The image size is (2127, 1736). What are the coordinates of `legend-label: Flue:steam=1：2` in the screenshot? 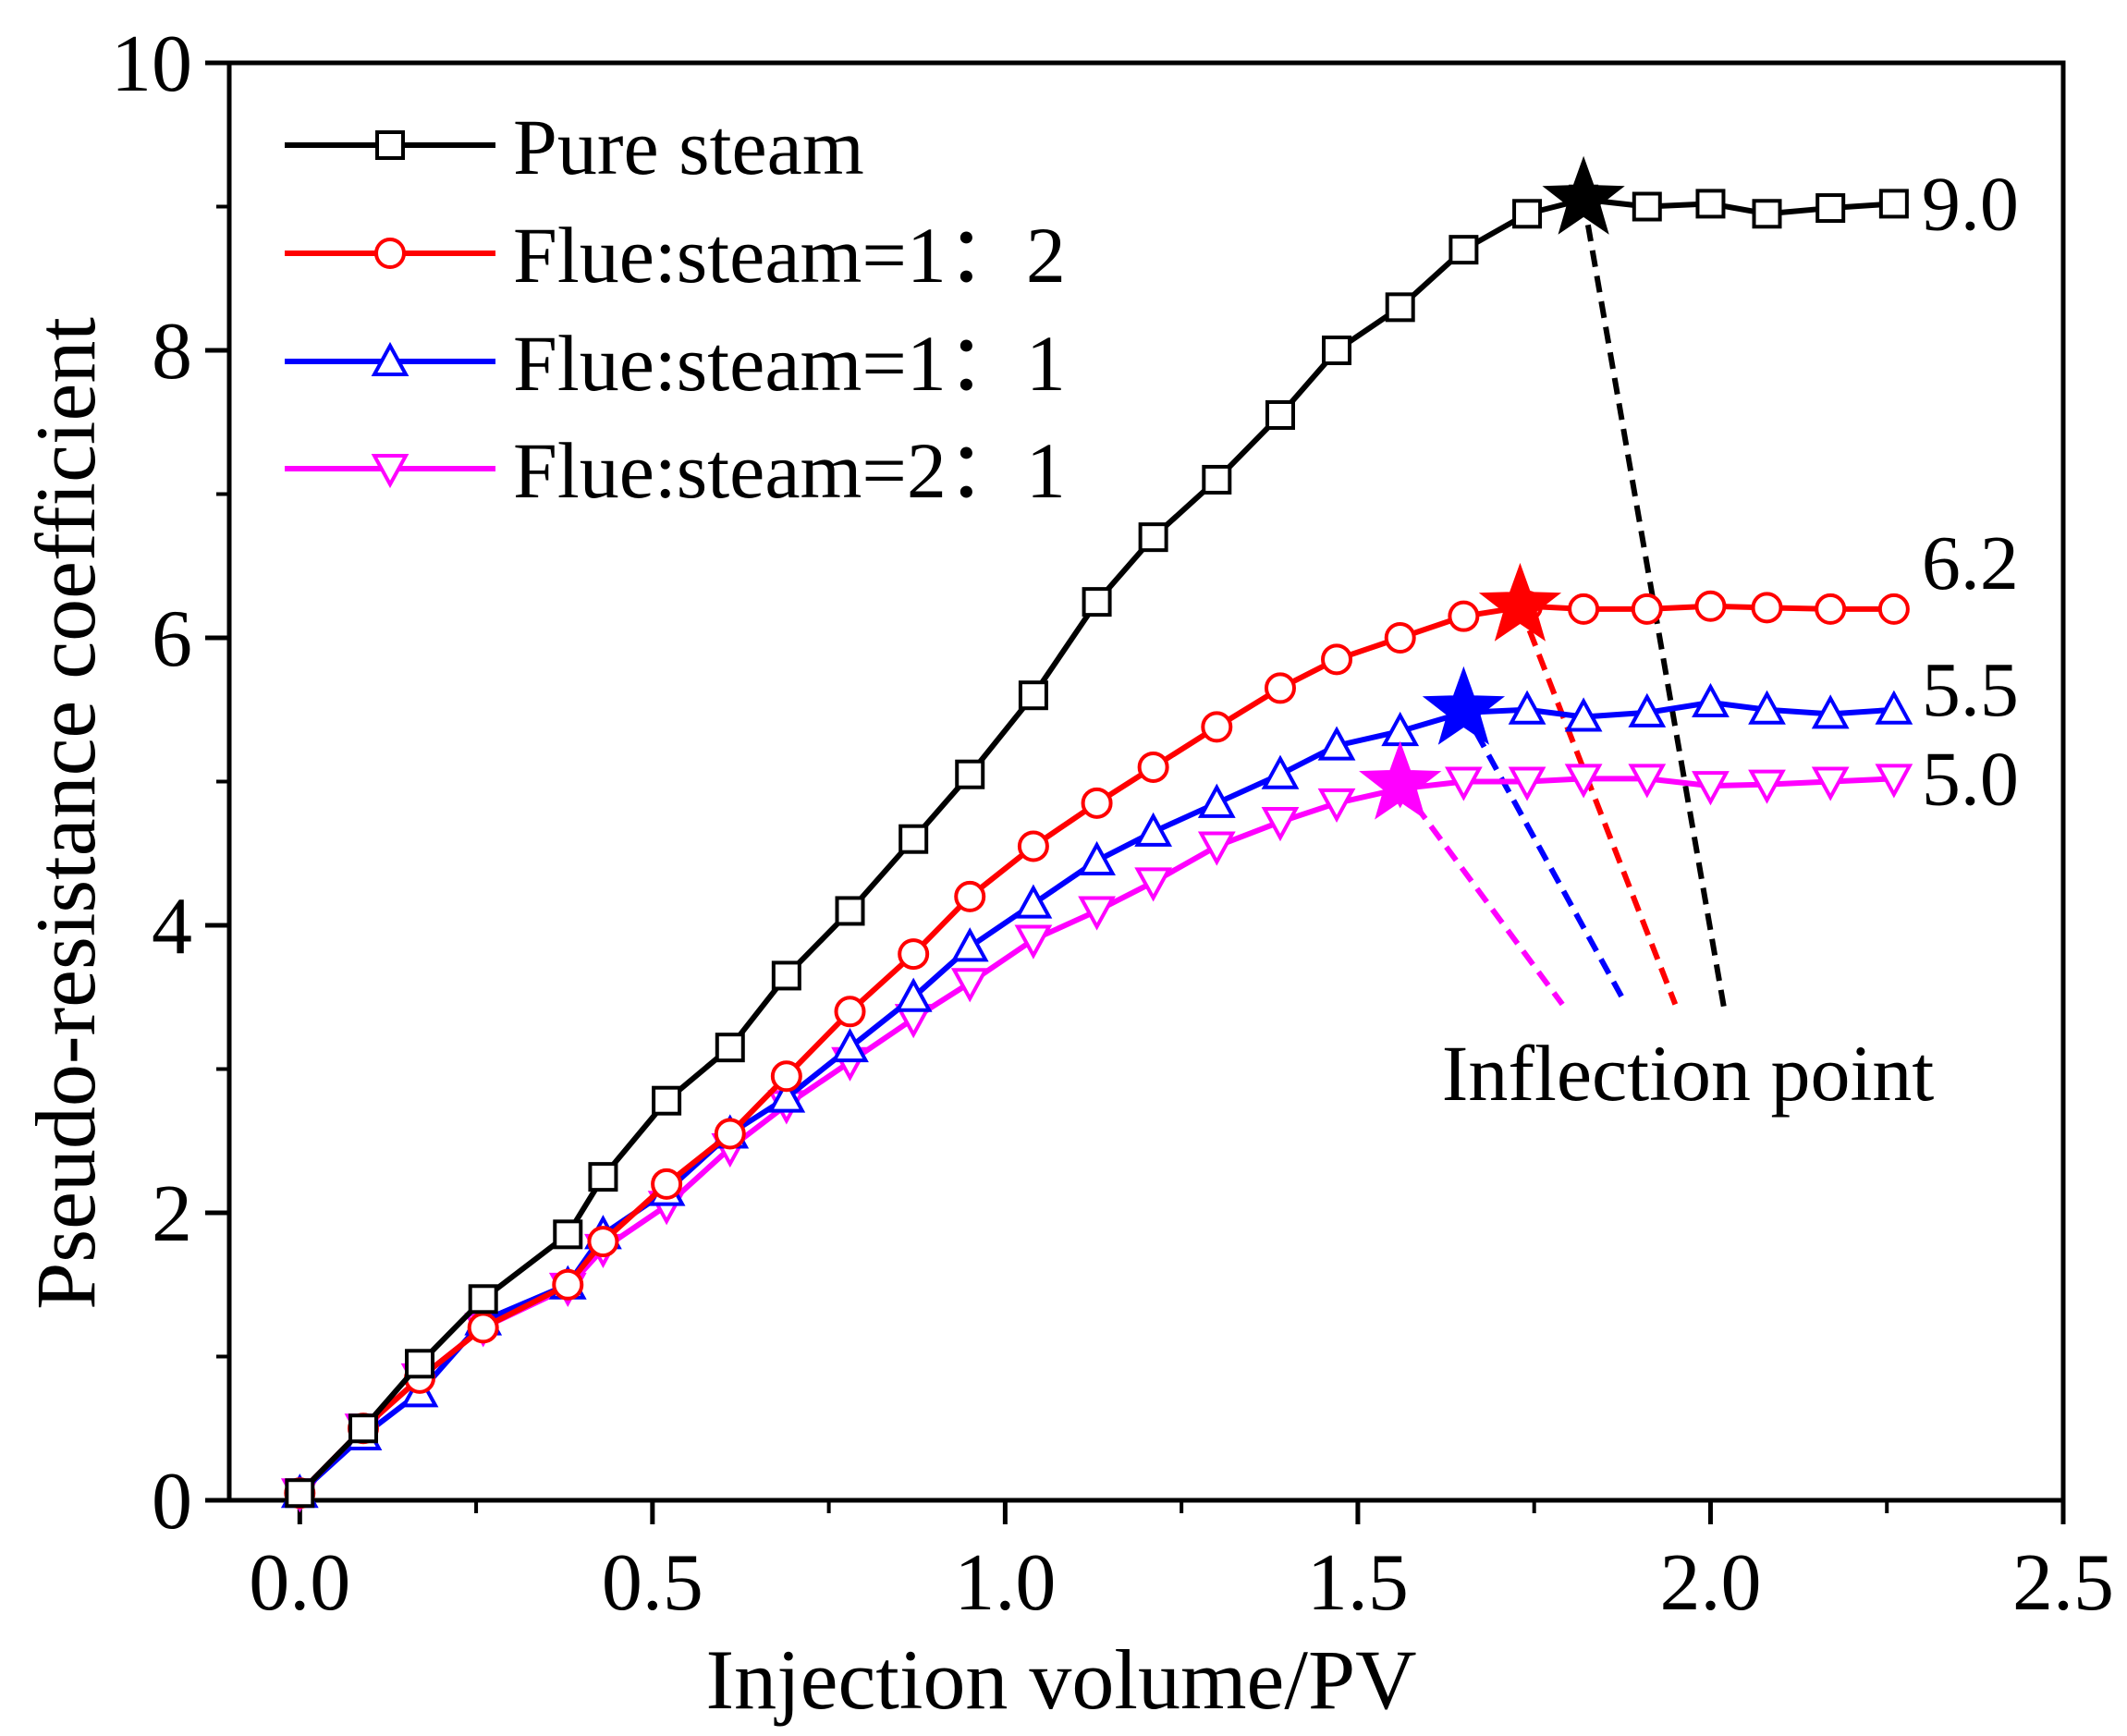 It's located at (790, 255).